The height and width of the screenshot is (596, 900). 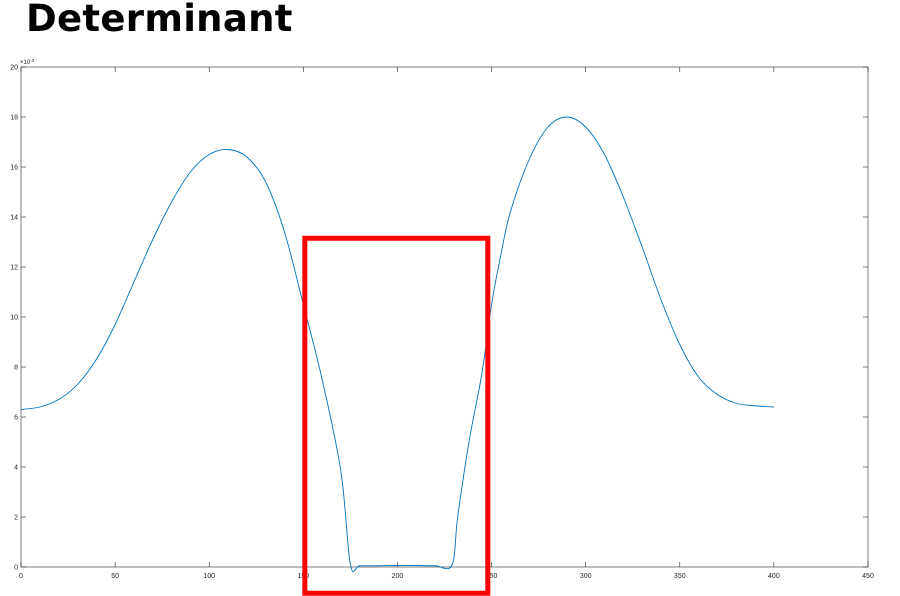 What do you see at coordinates (159, 20) in the screenshot?
I see `page-title: Determinant` at bounding box center [159, 20].